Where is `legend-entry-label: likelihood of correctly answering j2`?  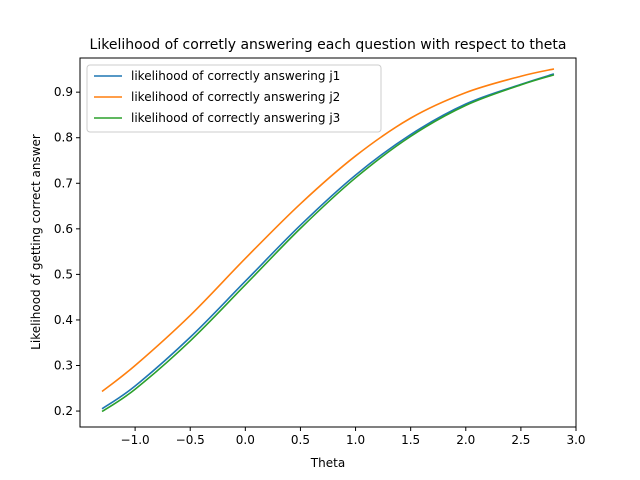
legend-entry-label: likelihood of correctly answering j2 is located at coordinates (235, 97).